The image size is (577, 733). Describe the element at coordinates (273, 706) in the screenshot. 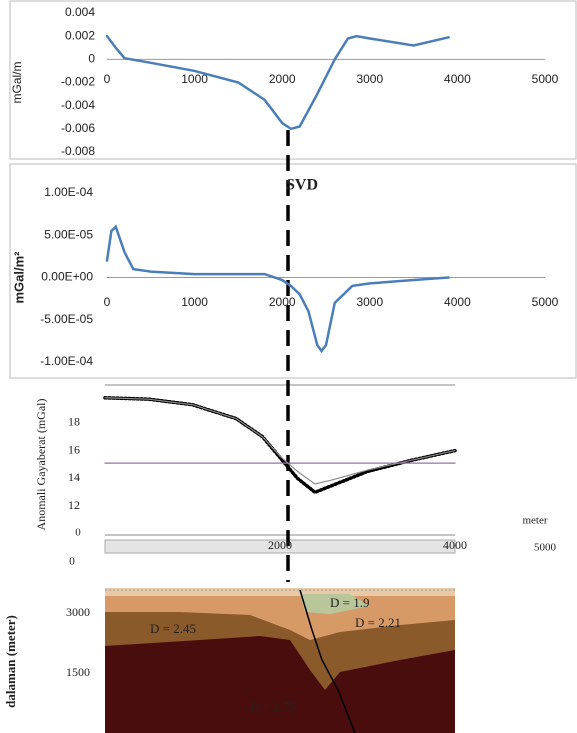

I see `density-label: D = 2.75` at that location.